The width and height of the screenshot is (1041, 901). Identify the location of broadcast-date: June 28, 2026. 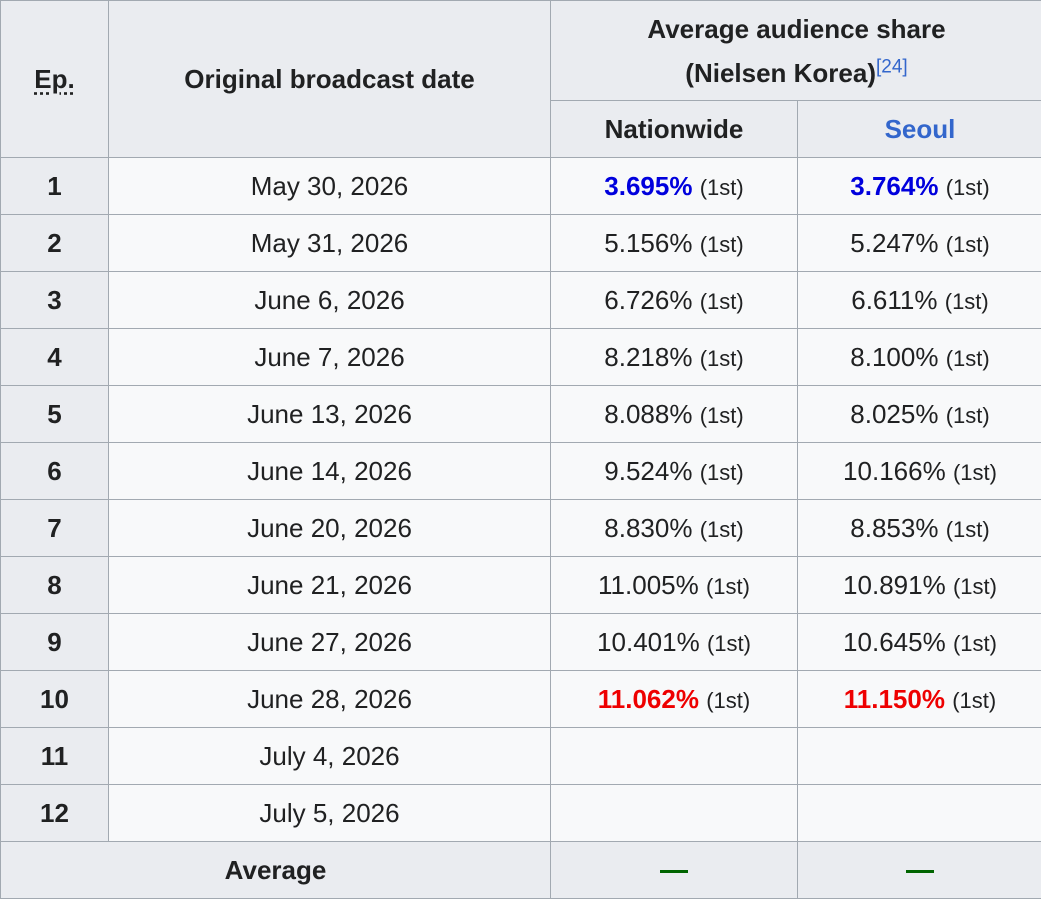
(329, 699).